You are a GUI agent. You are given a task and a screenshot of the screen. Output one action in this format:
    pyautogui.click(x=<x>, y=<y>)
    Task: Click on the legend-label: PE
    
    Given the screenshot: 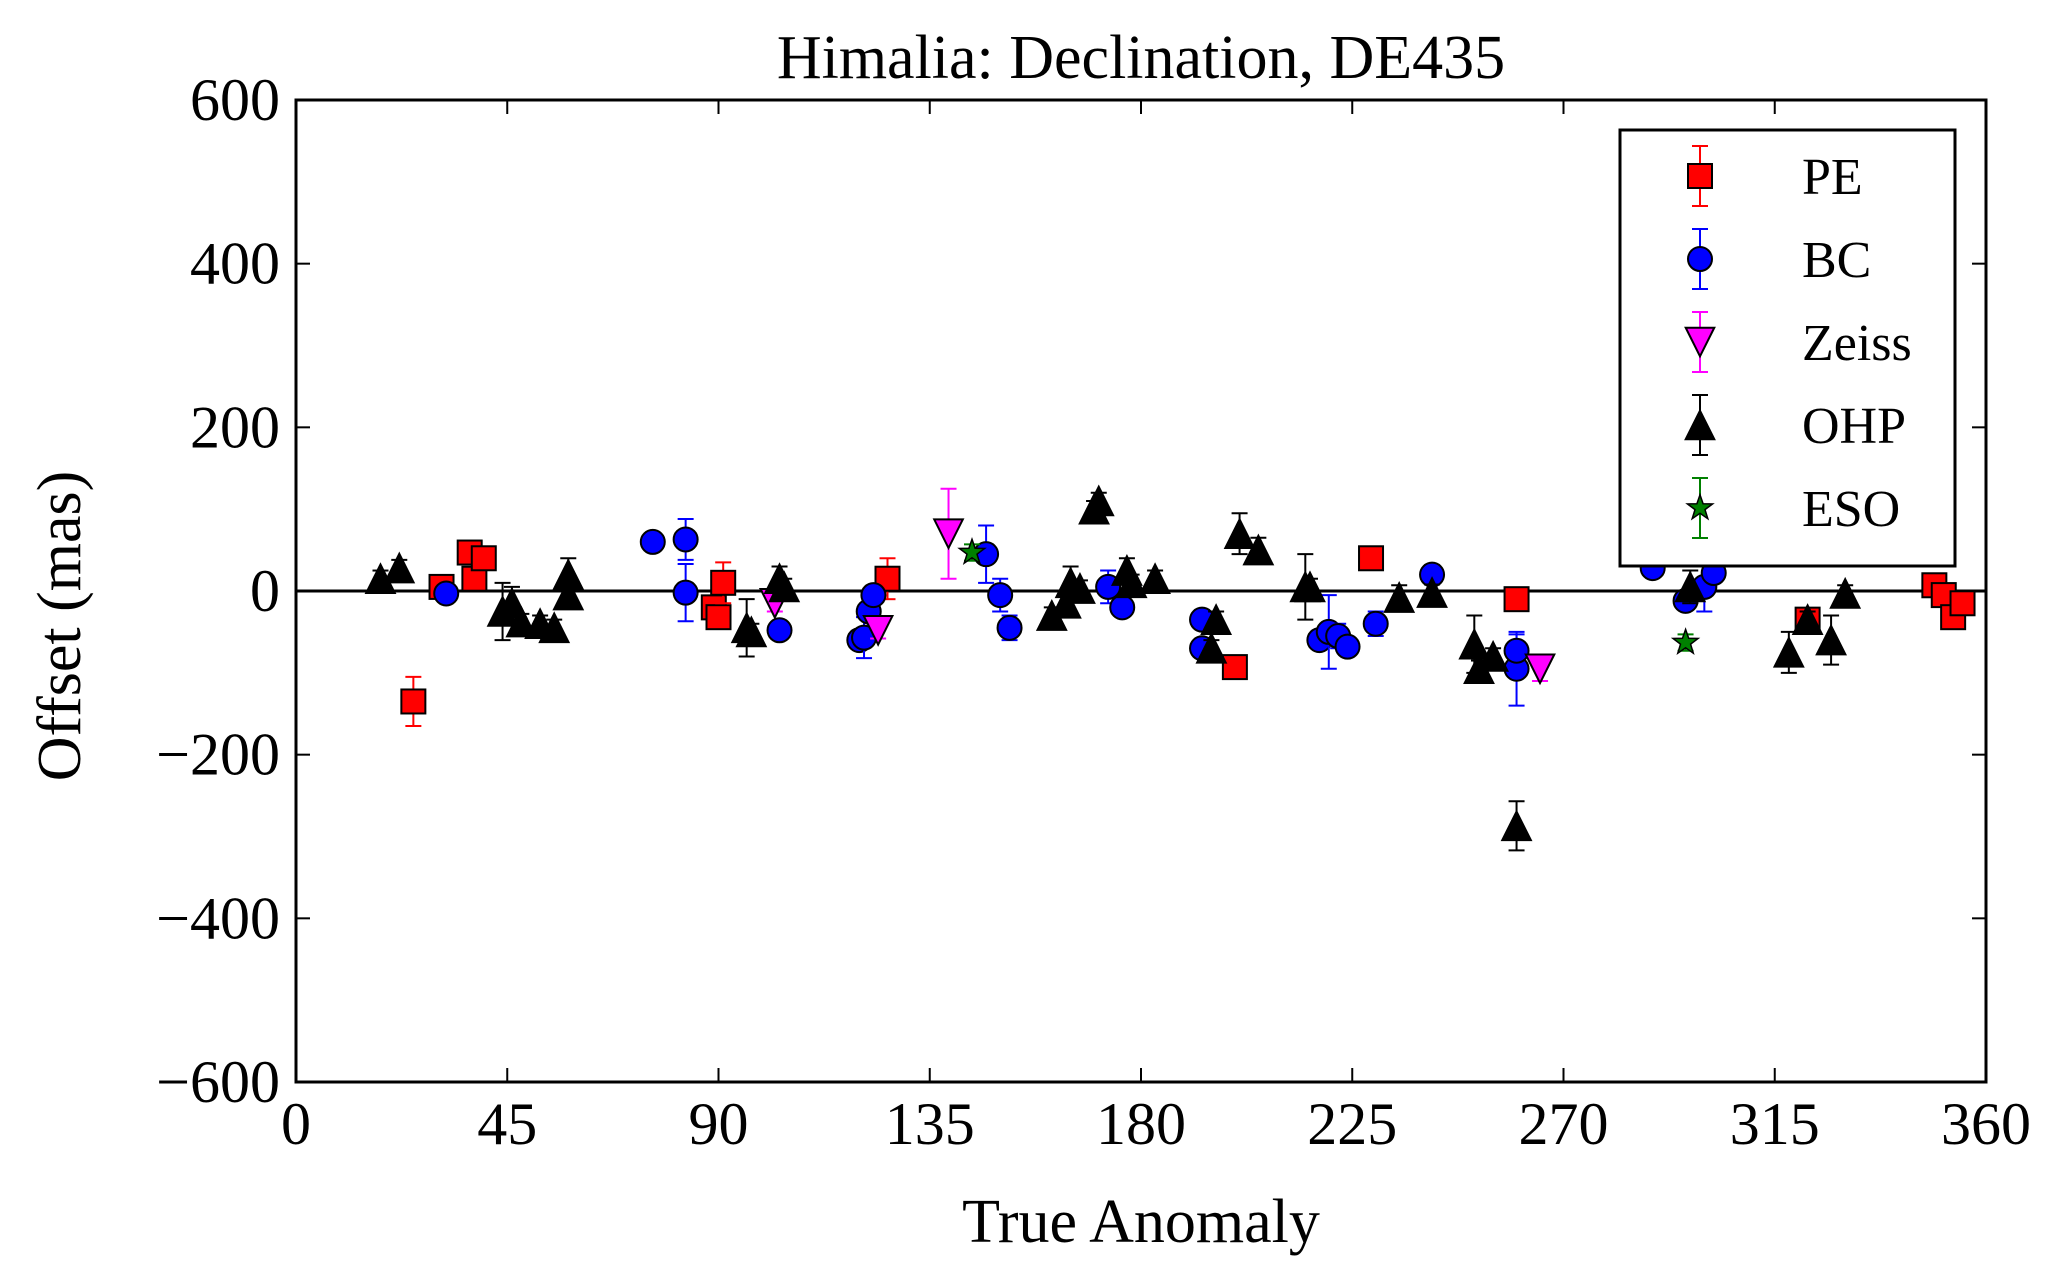 What is the action you would take?
    pyautogui.click(x=1832, y=177)
    